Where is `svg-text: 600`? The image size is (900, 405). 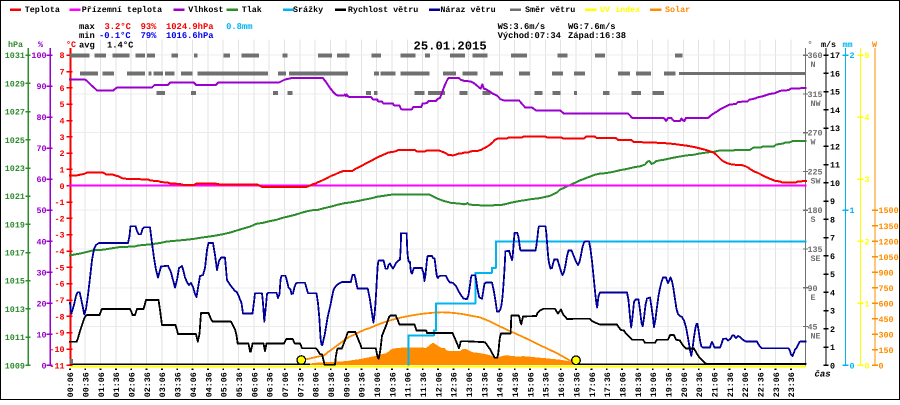
svg-text: 600 is located at coordinates (886, 304).